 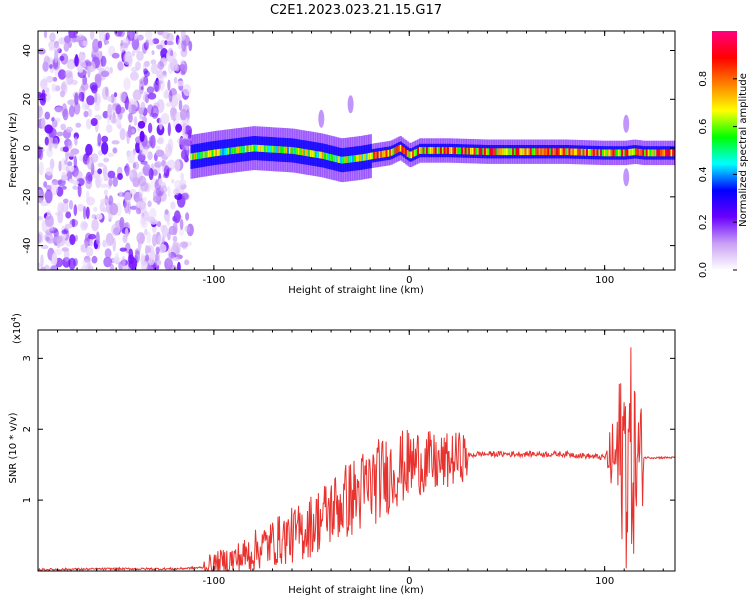 What do you see at coordinates (604, 581) in the screenshot?
I see `snr-xtick-label: 100` at bounding box center [604, 581].